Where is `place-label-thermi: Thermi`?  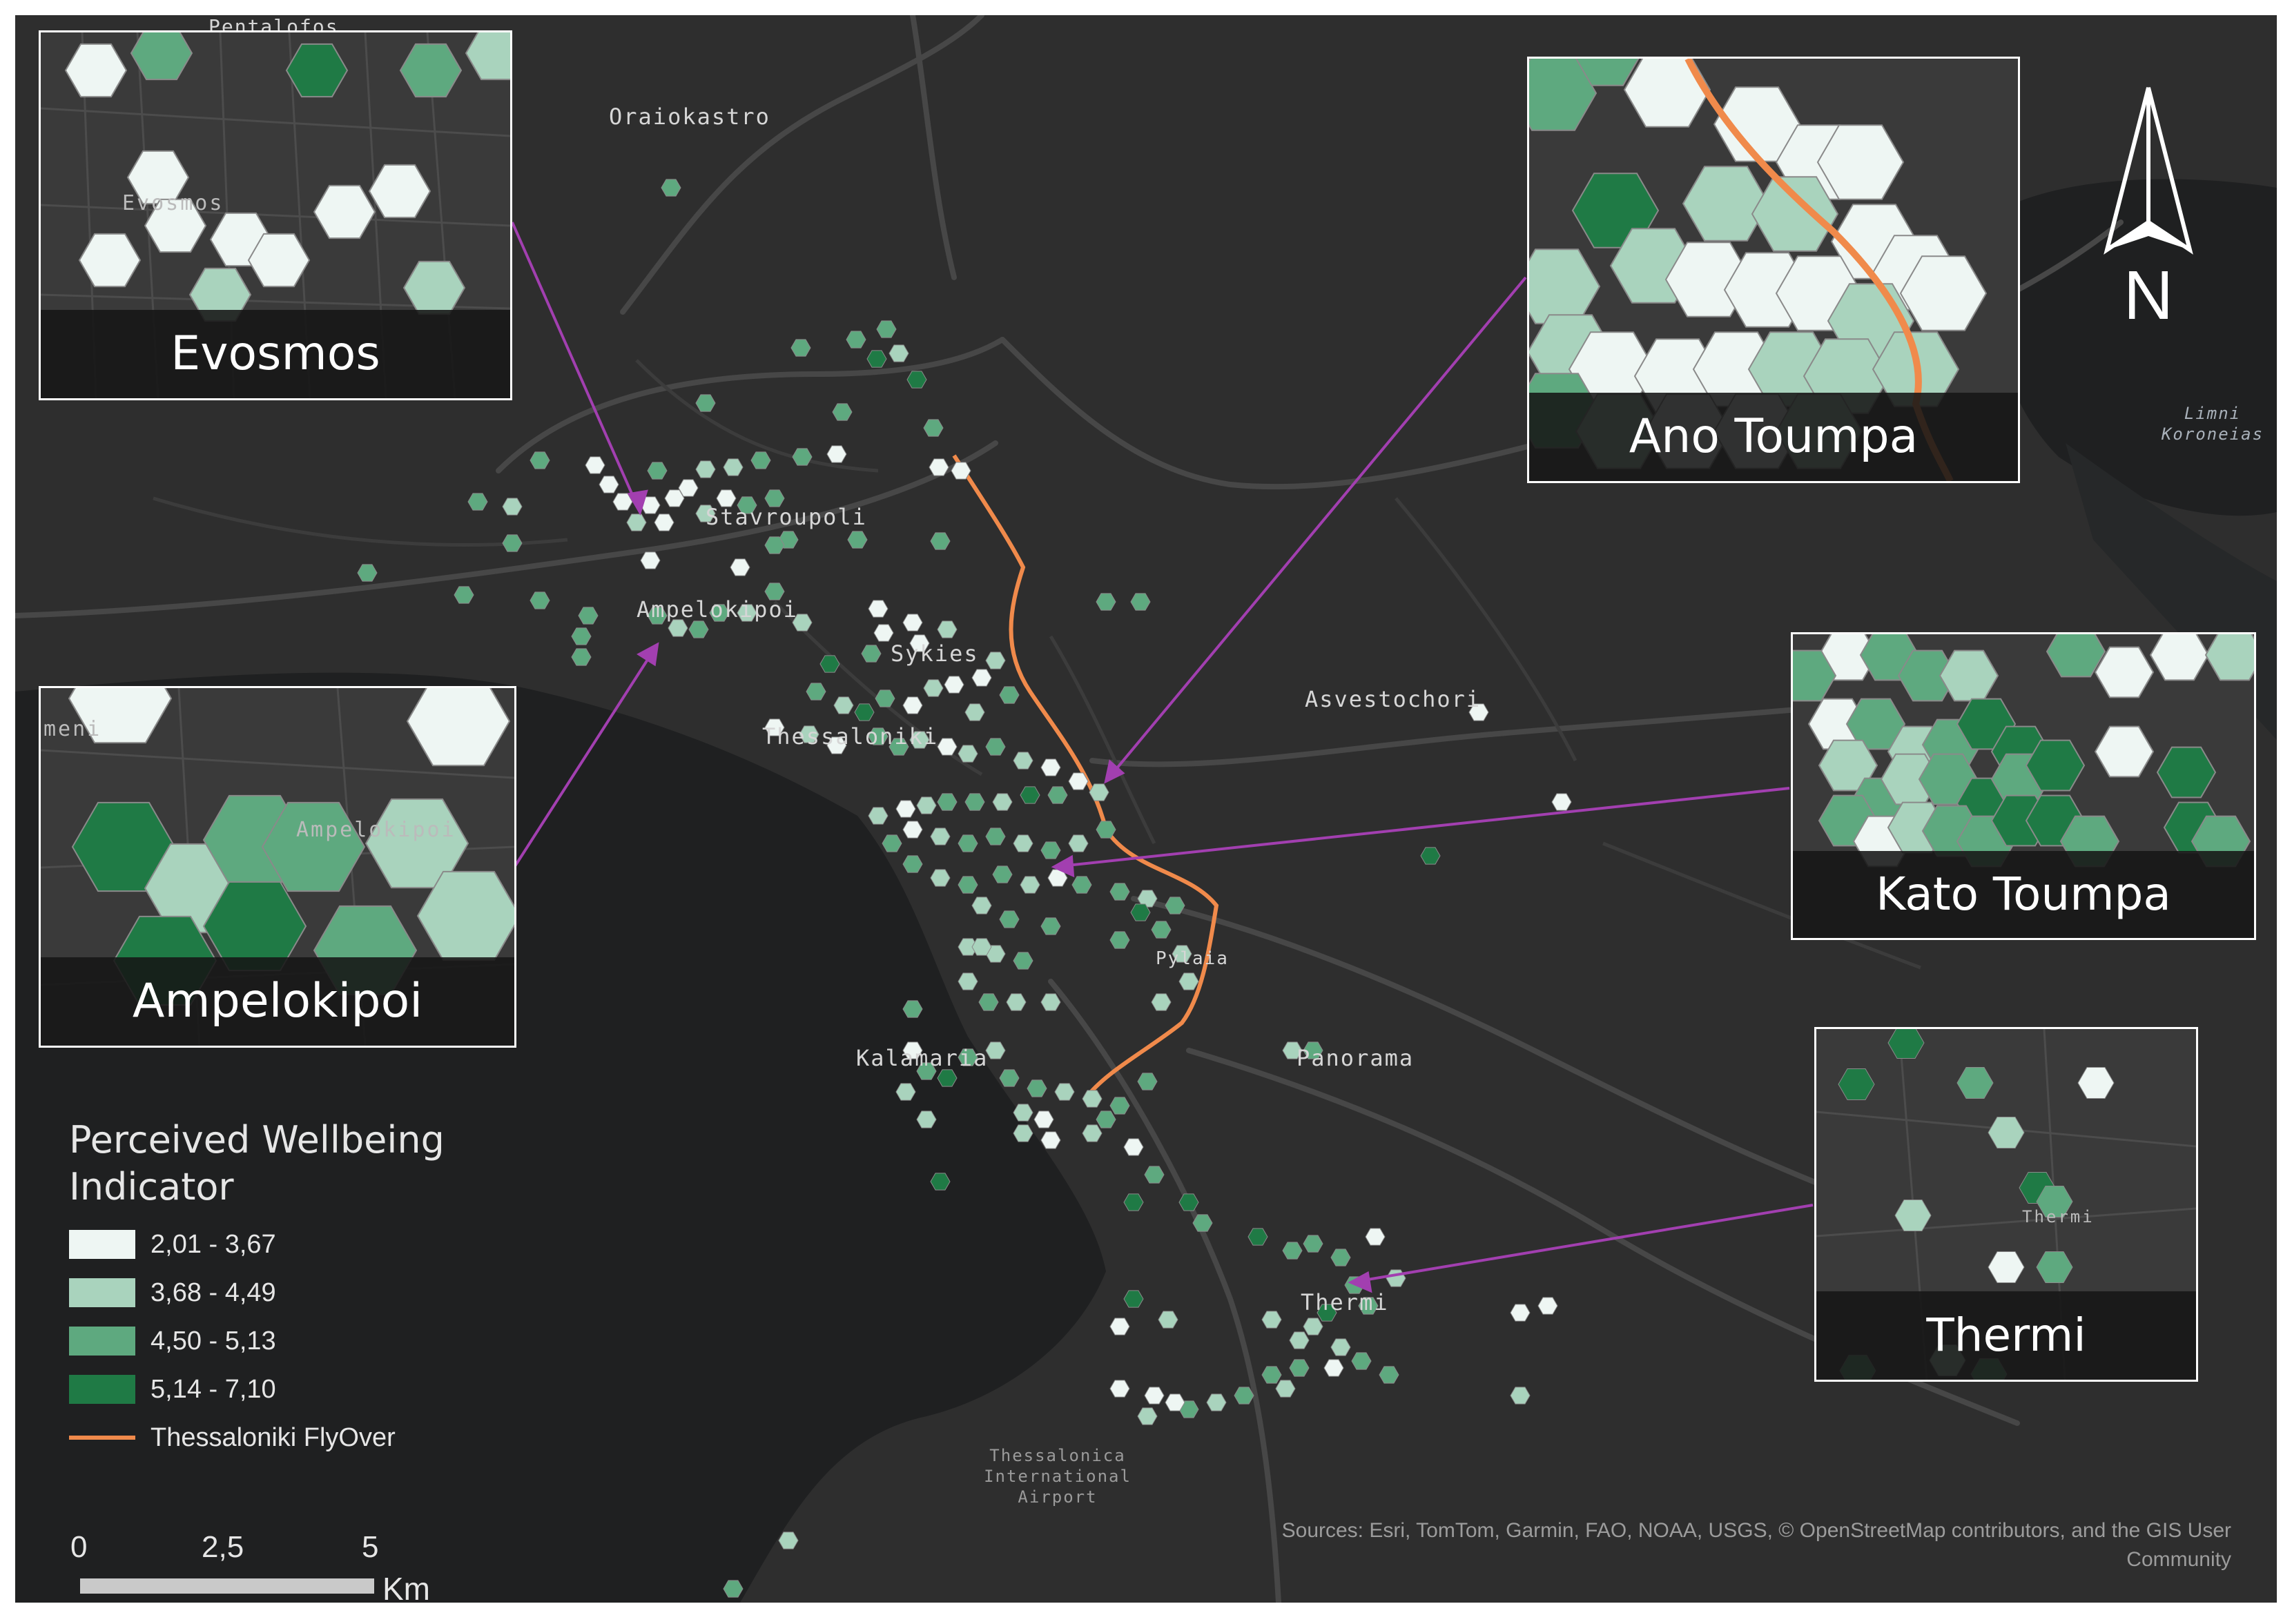
place-label-thermi: Thermi is located at coordinates (1345, 1302).